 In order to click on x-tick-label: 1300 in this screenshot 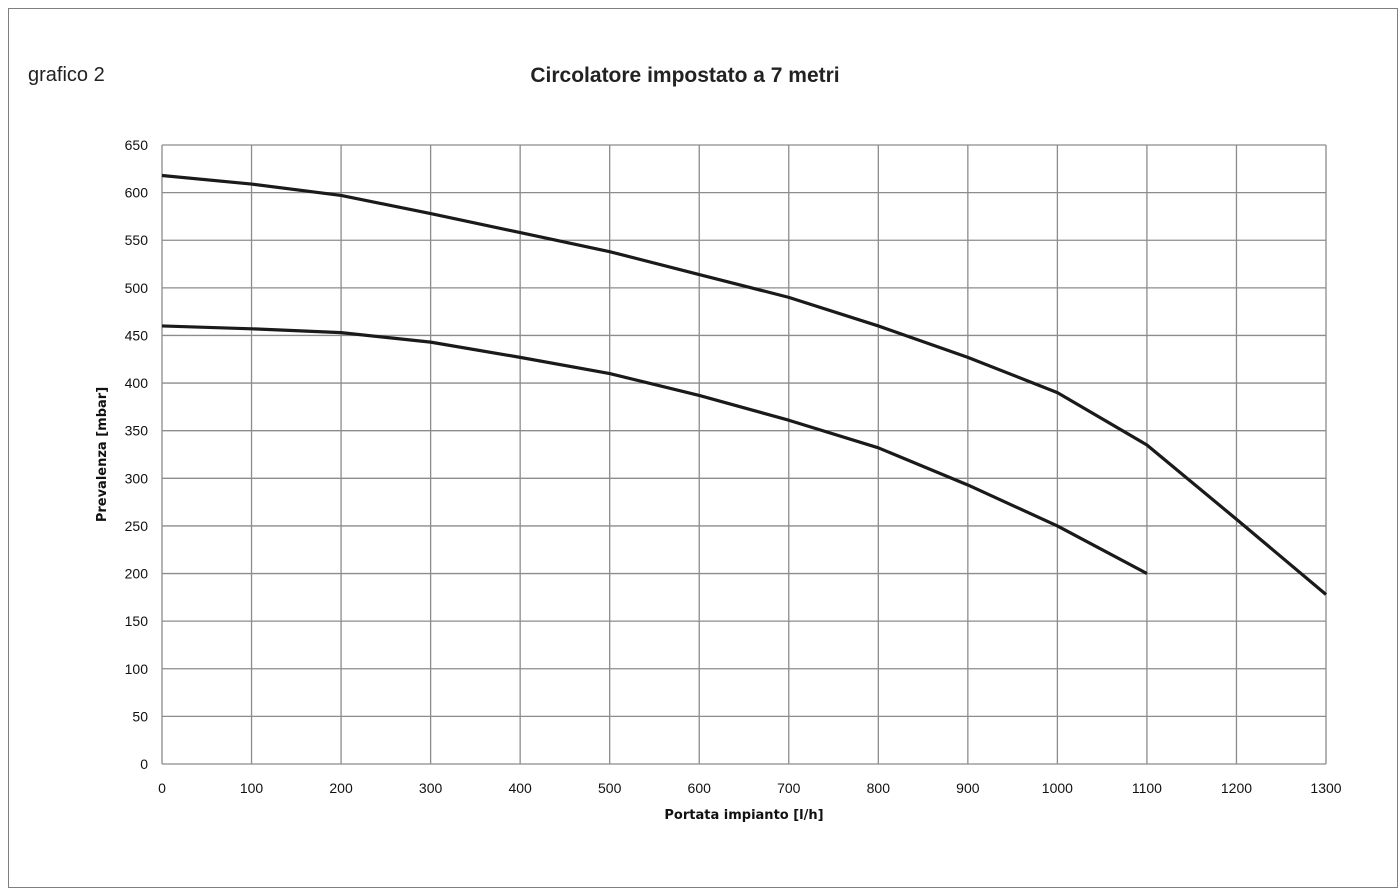, I will do `click(1325, 788)`.